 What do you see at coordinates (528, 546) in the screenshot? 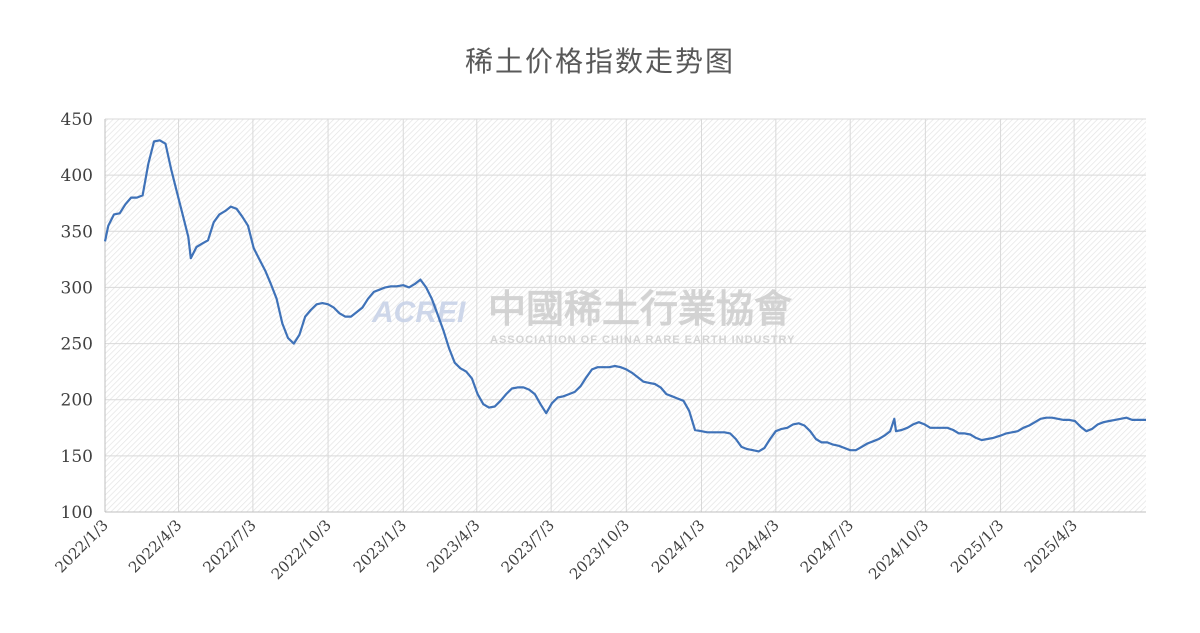
I see `x-tick-label: 2023/7/3` at bounding box center [528, 546].